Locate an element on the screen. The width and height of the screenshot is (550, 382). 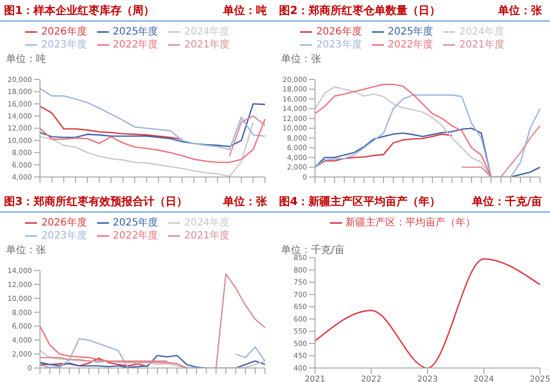
chart-title: 图1：样本企业红枣库存（周） is located at coordinates (79, 10).